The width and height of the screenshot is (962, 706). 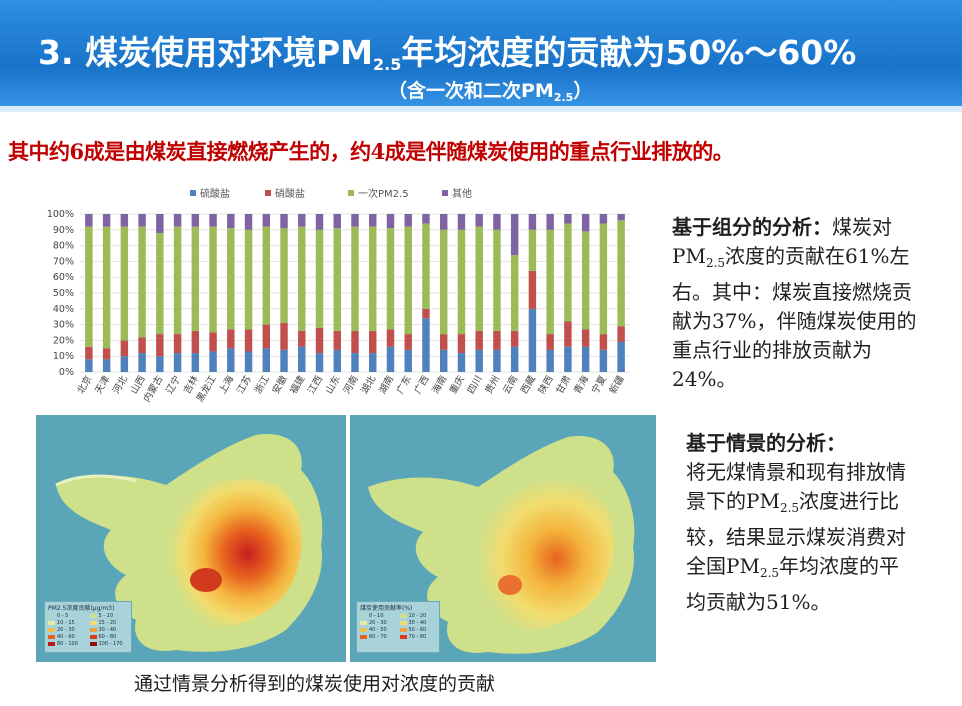 I want to click on legend-entry: 80 - 100, so click(x=67, y=644).